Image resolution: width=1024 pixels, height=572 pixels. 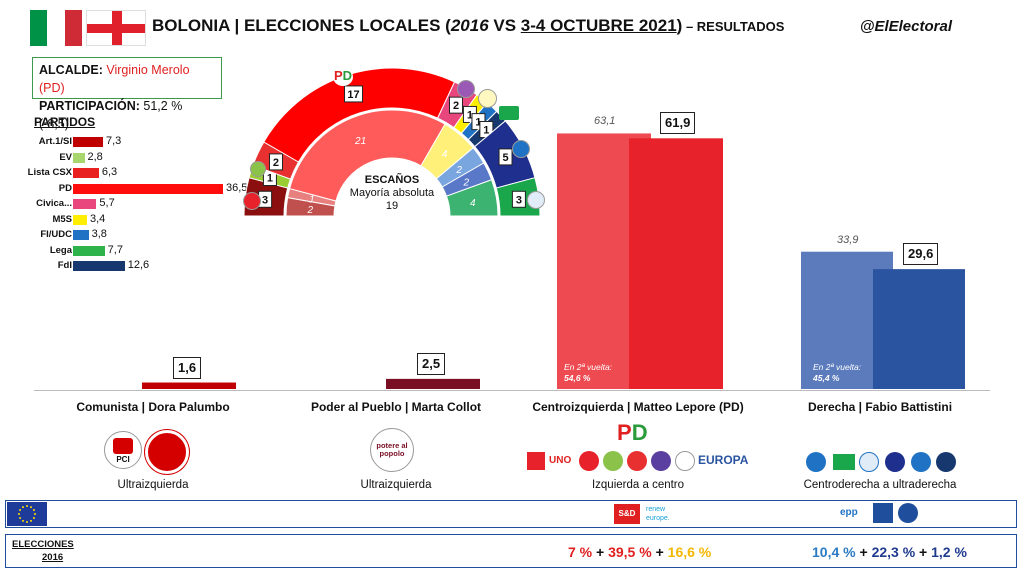 What do you see at coordinates (65, 122) in the screenshot?
I see `parties-heading: PARTIDOS` at bounding box center [65, 122].